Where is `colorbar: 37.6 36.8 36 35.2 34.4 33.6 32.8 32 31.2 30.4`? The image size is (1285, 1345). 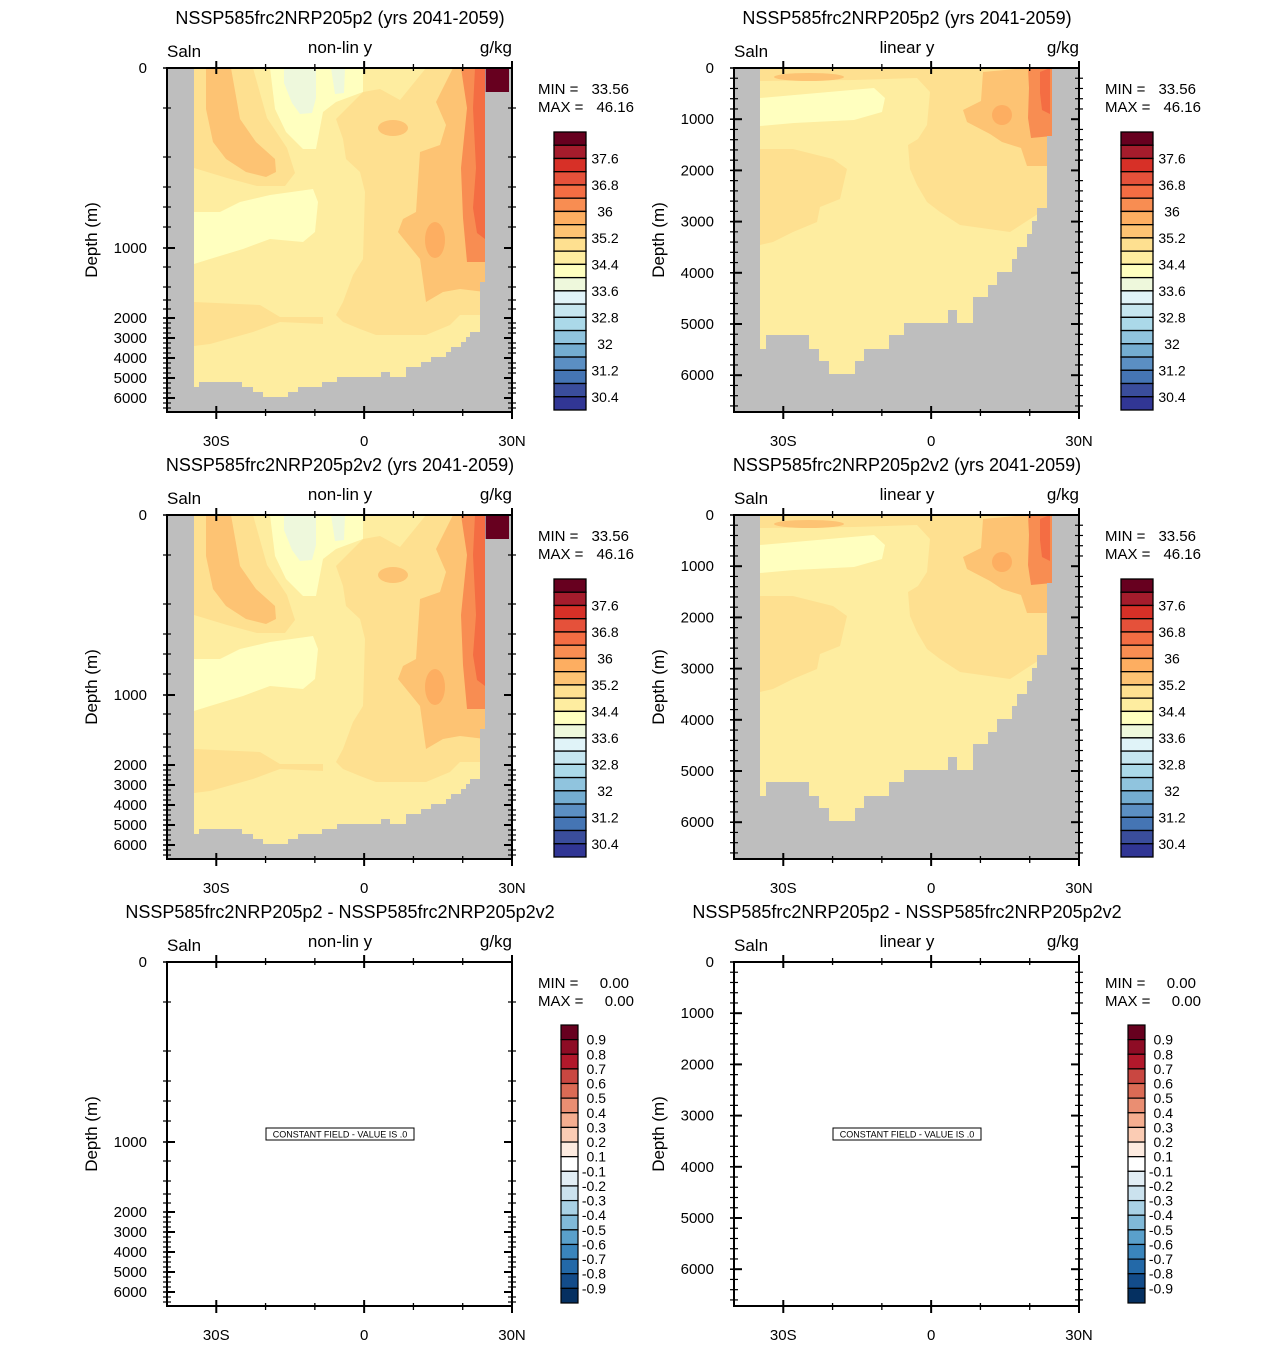
colorbar: 37.6 36.8 36 35.2 34.4 33.6 32.8 32 31.2 30.4 is located at coordinates (586, 718).